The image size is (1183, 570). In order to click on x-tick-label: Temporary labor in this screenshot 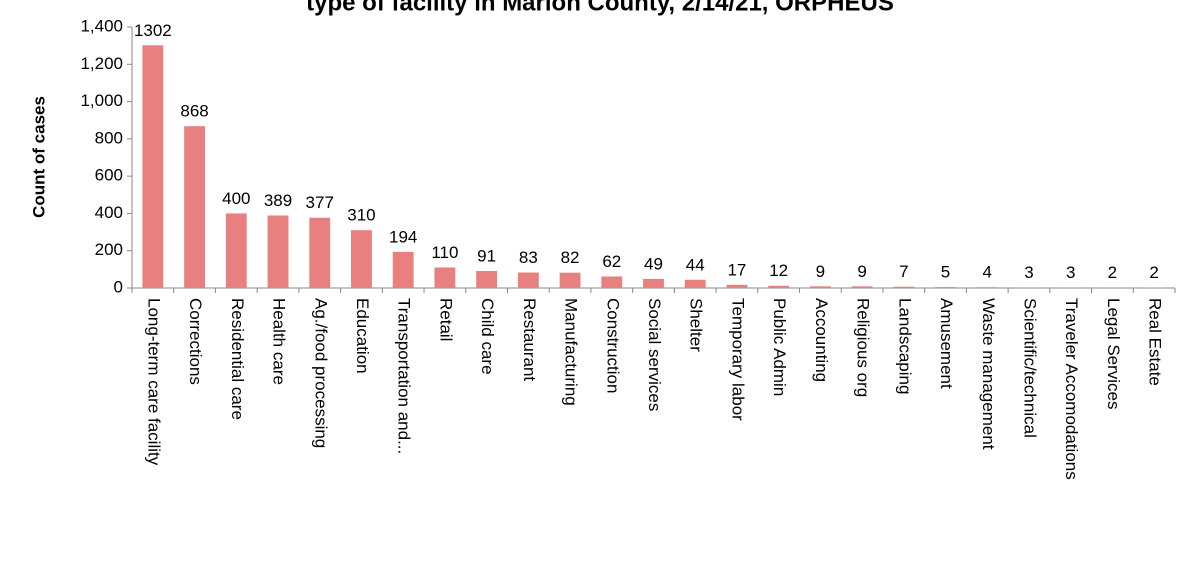, I will do `click(737, 359)`.